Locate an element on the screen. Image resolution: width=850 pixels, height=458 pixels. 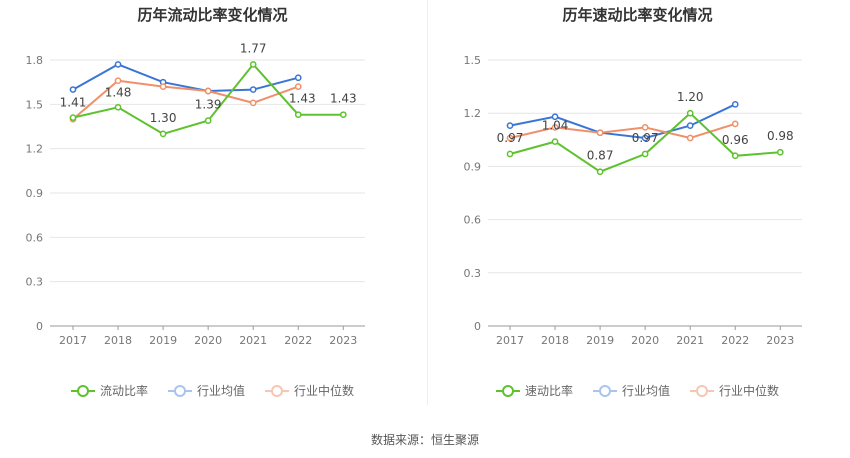
chart-title: 历年速动比率变化情况 is located at coordinates (637, 15).